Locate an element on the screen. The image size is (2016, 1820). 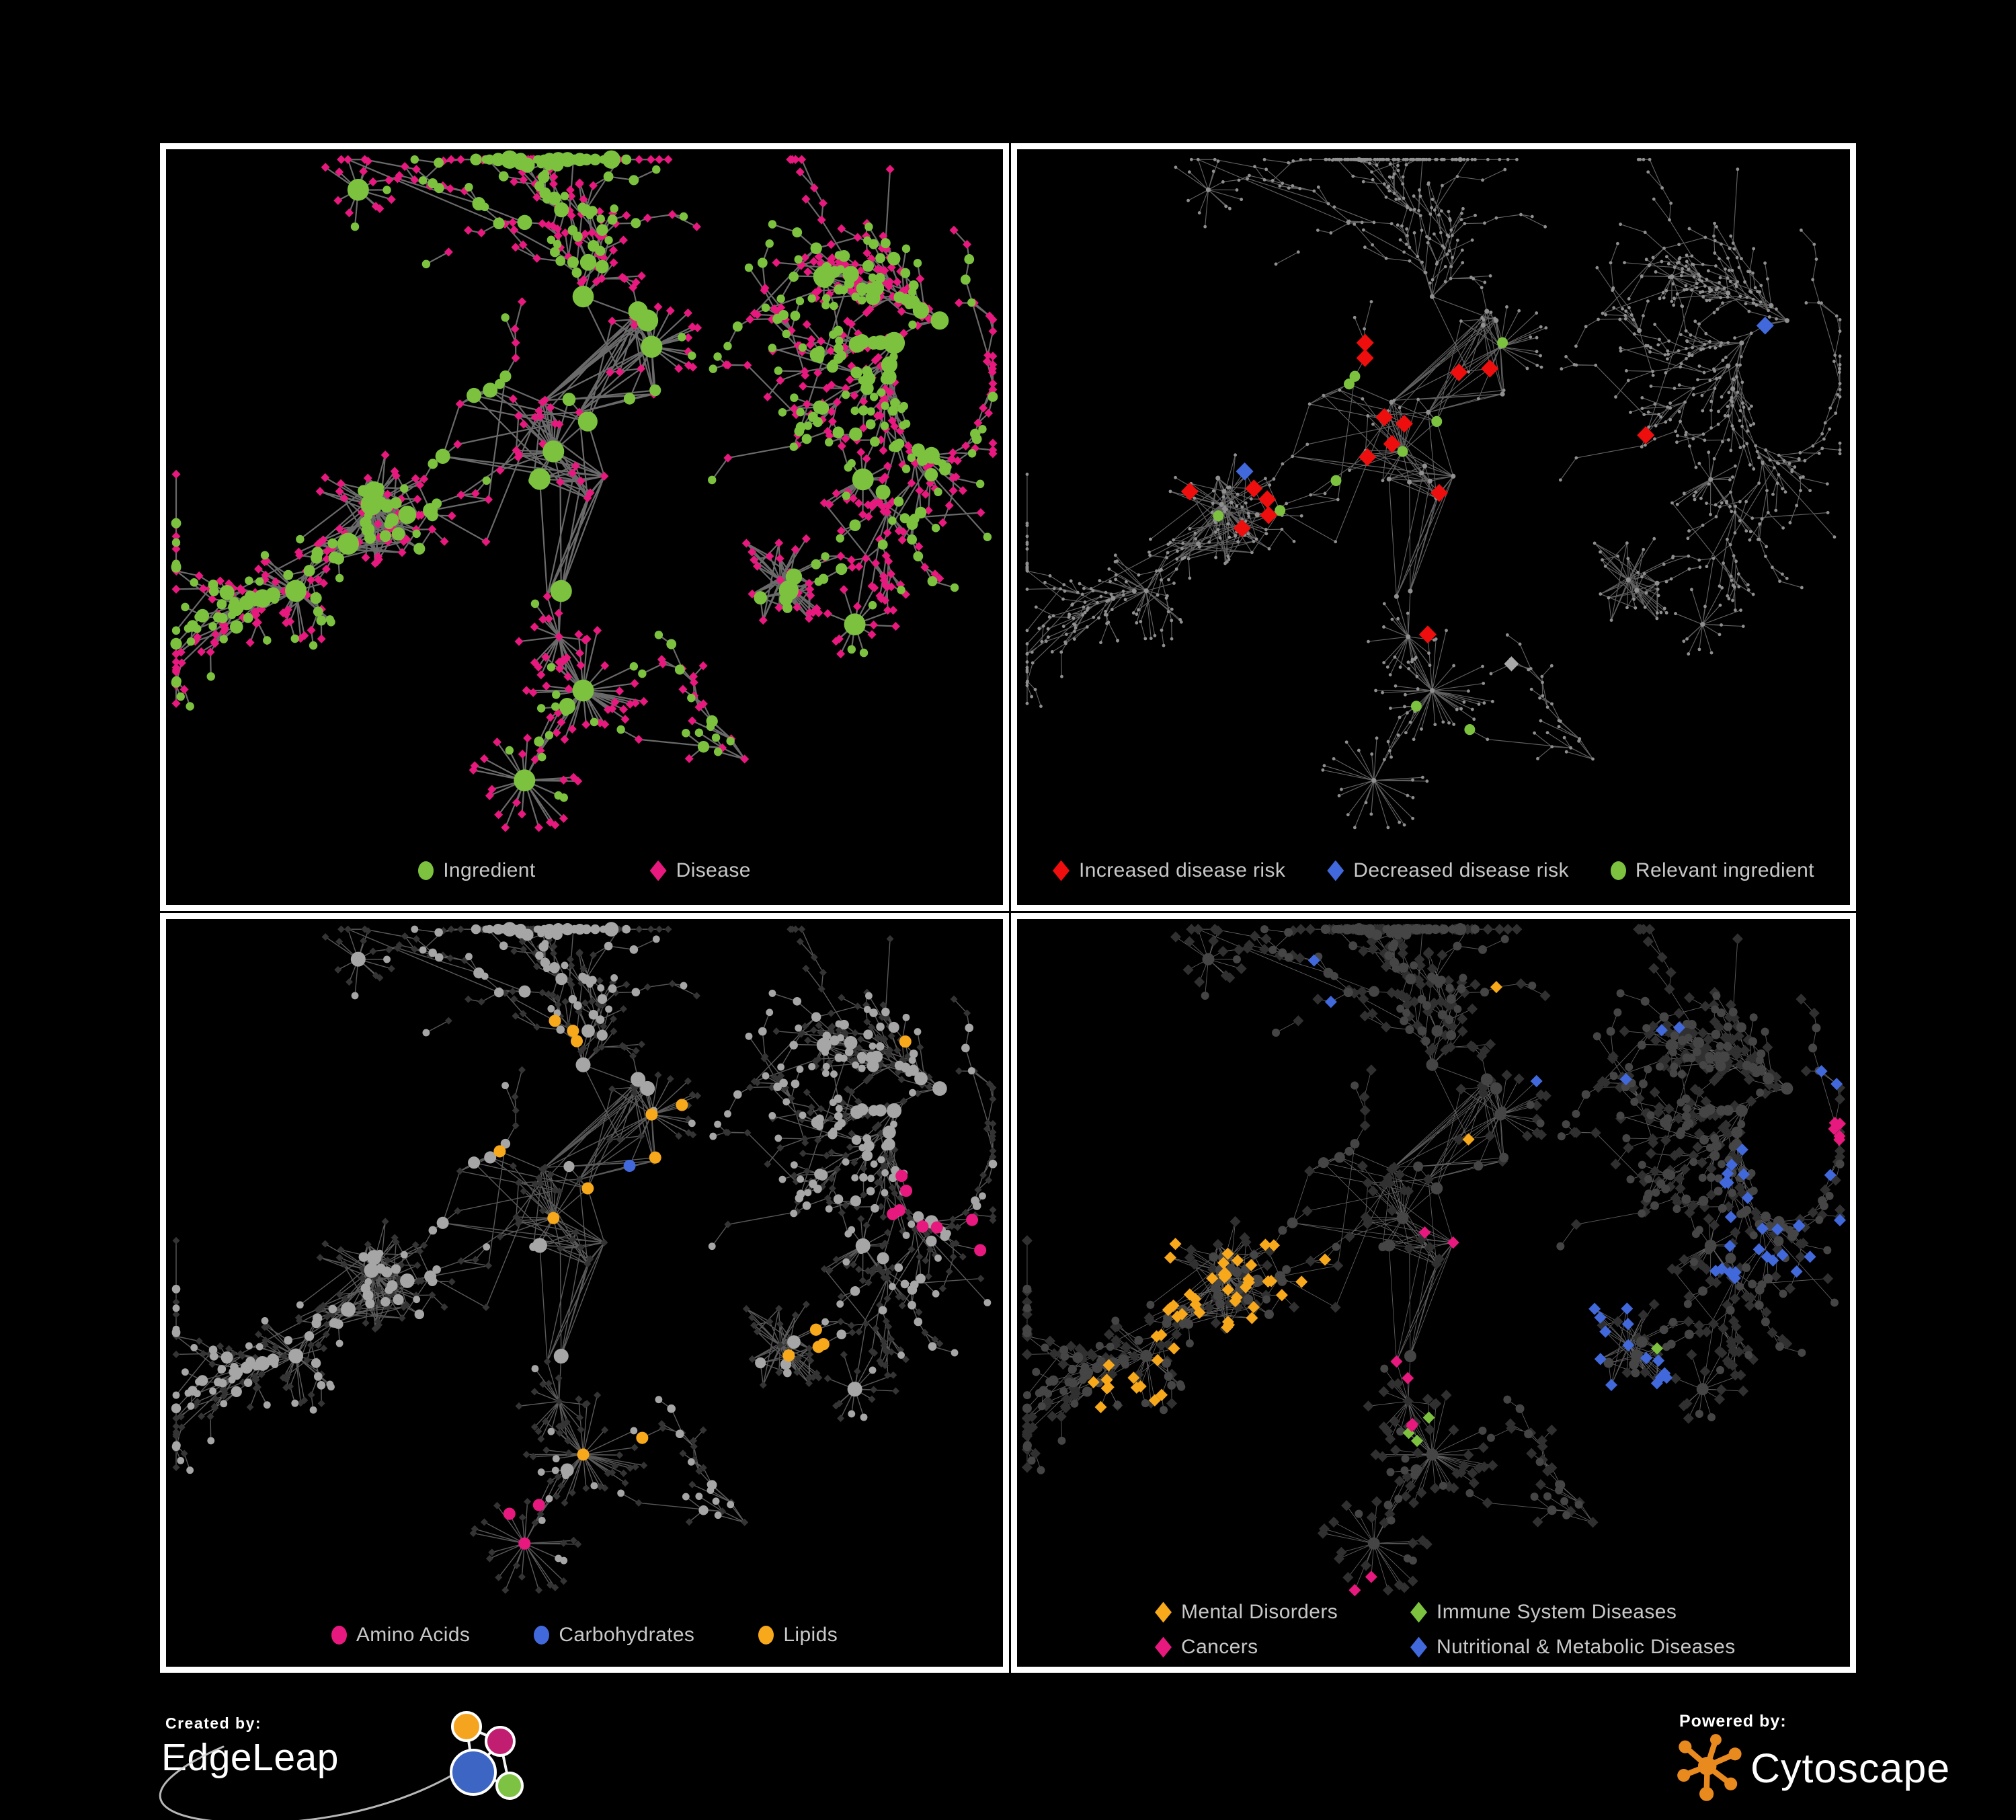
legend-item-amino-acids: Amino Acids is located at coordinates (400, 1635).